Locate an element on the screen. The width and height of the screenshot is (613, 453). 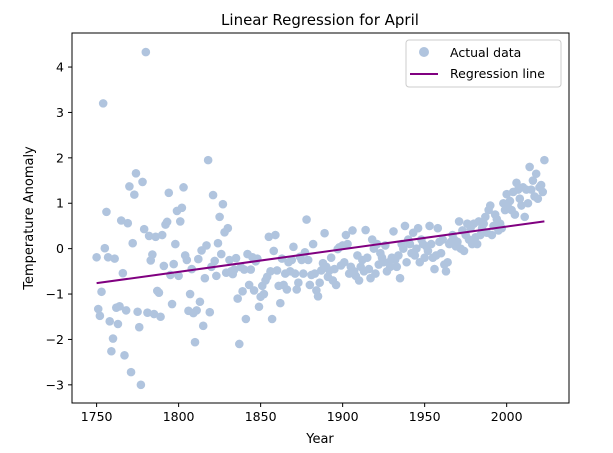
legend-box is located at coordinates (483, 63).